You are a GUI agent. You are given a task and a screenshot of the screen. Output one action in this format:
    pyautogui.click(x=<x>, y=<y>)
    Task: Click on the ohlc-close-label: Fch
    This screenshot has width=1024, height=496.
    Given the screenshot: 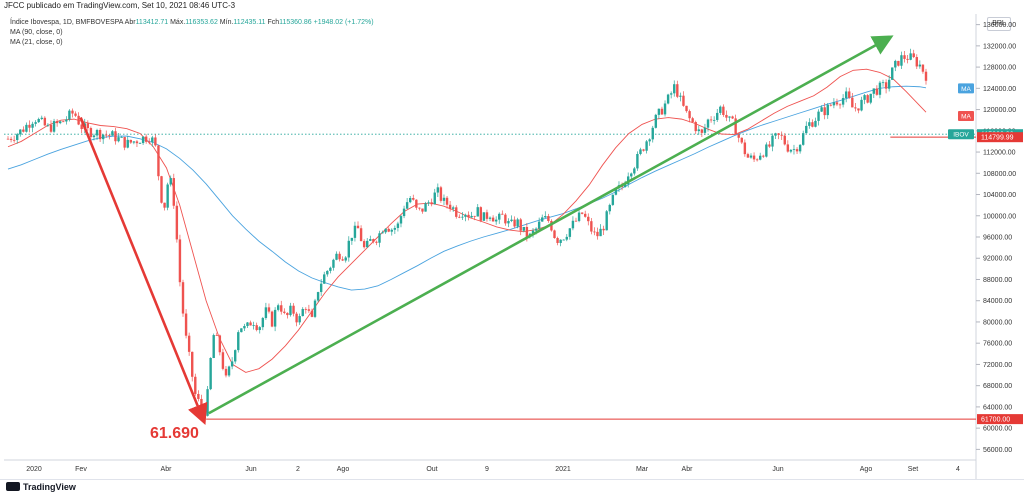 What is the action you would take?
    pyautogui.click(x=273, y=22)
    